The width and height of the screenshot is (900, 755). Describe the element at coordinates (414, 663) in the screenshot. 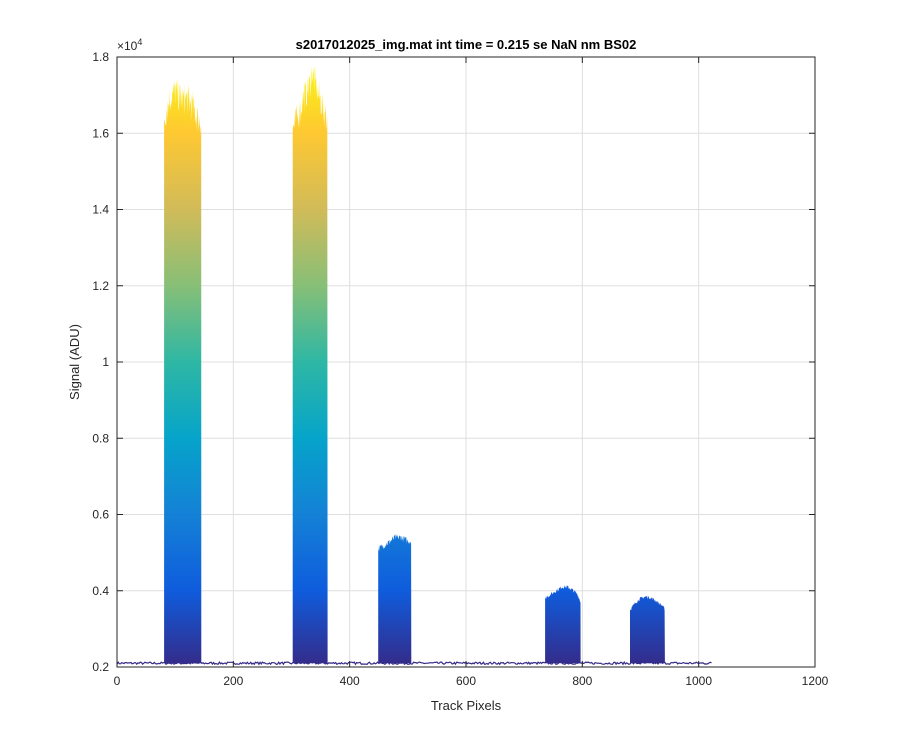

I see `baseline-line` at that location.